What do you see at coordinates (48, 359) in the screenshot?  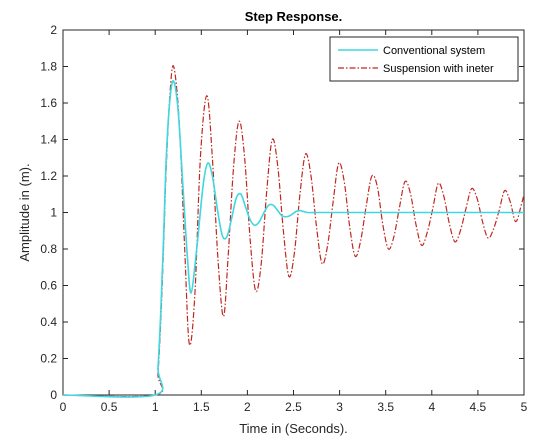 I see `y-tick-label: 0.2` at bounding box center [48, 359].